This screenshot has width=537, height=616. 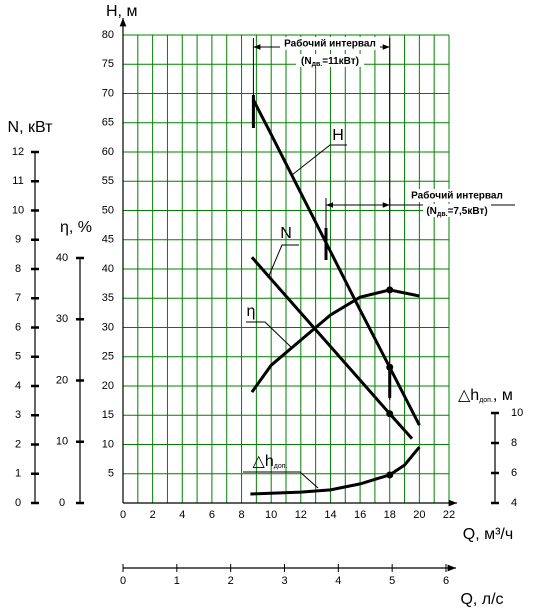 I want to click on annotation-note: (Nдв.=11кВт), so click(x=330, y=62).